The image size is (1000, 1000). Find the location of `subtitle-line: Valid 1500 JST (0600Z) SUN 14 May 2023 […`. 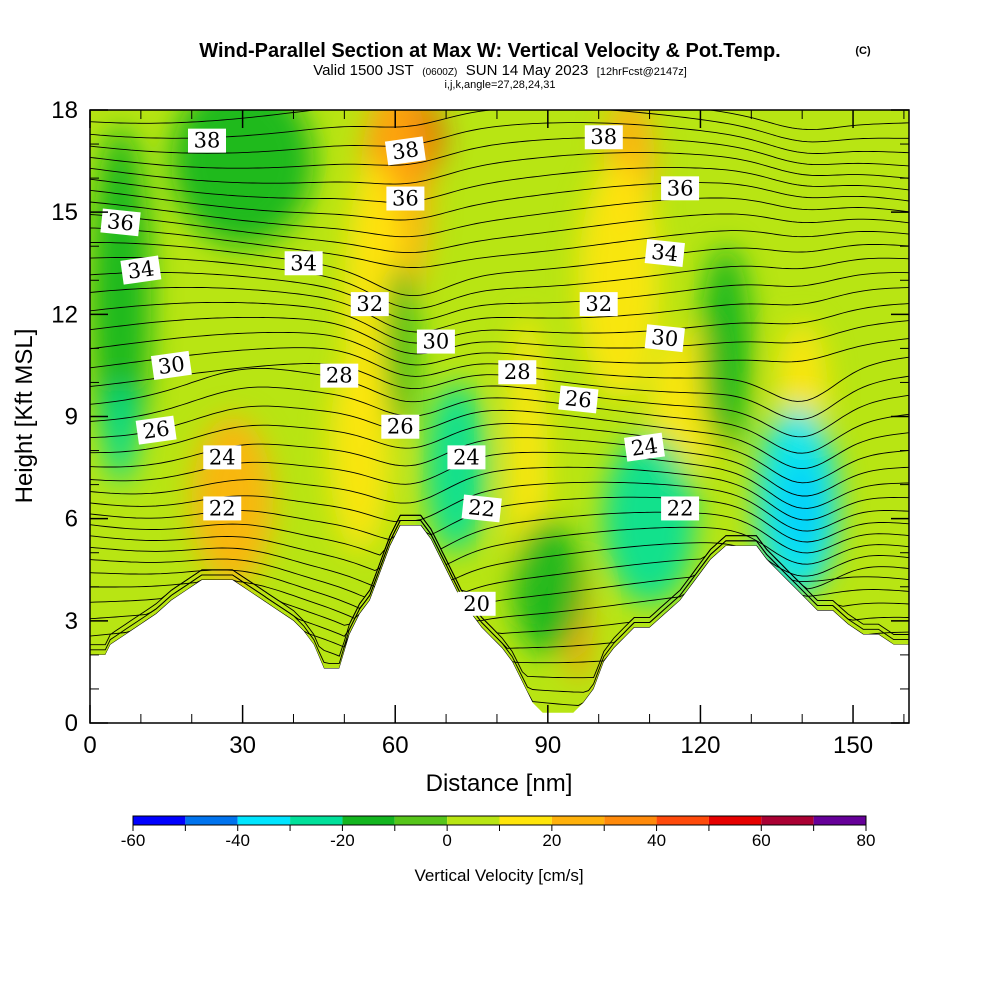

subtitle-line: Valid 1500 JST (0600Z) SUN 14 May 2023 [… is located at coordinates (500, 70).